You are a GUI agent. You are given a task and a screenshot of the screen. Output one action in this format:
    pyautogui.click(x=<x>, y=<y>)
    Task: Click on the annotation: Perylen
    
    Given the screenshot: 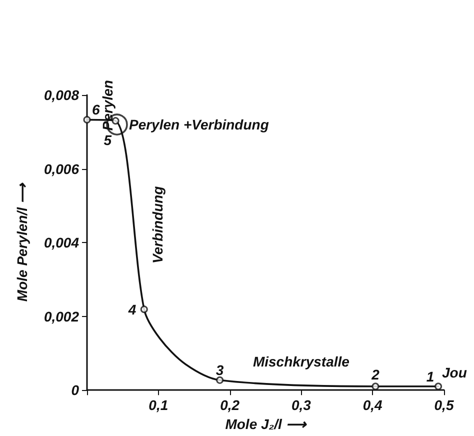 What is the action you would take?
    pyautogui.click(x=108, y=105)
    